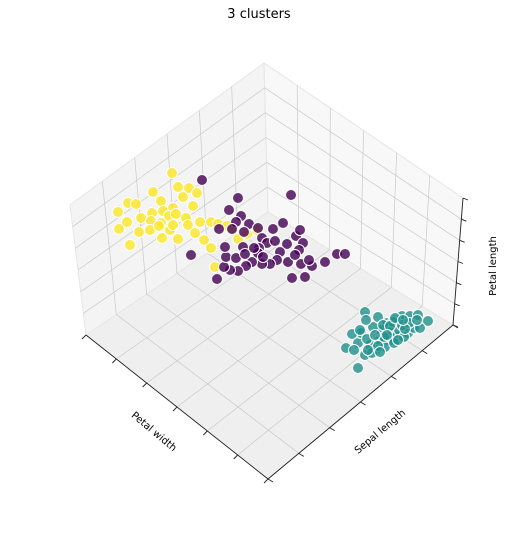  Describe the element at coordinates (168, 157) in the screenshot. I see `left-wall-gridline` at that location.